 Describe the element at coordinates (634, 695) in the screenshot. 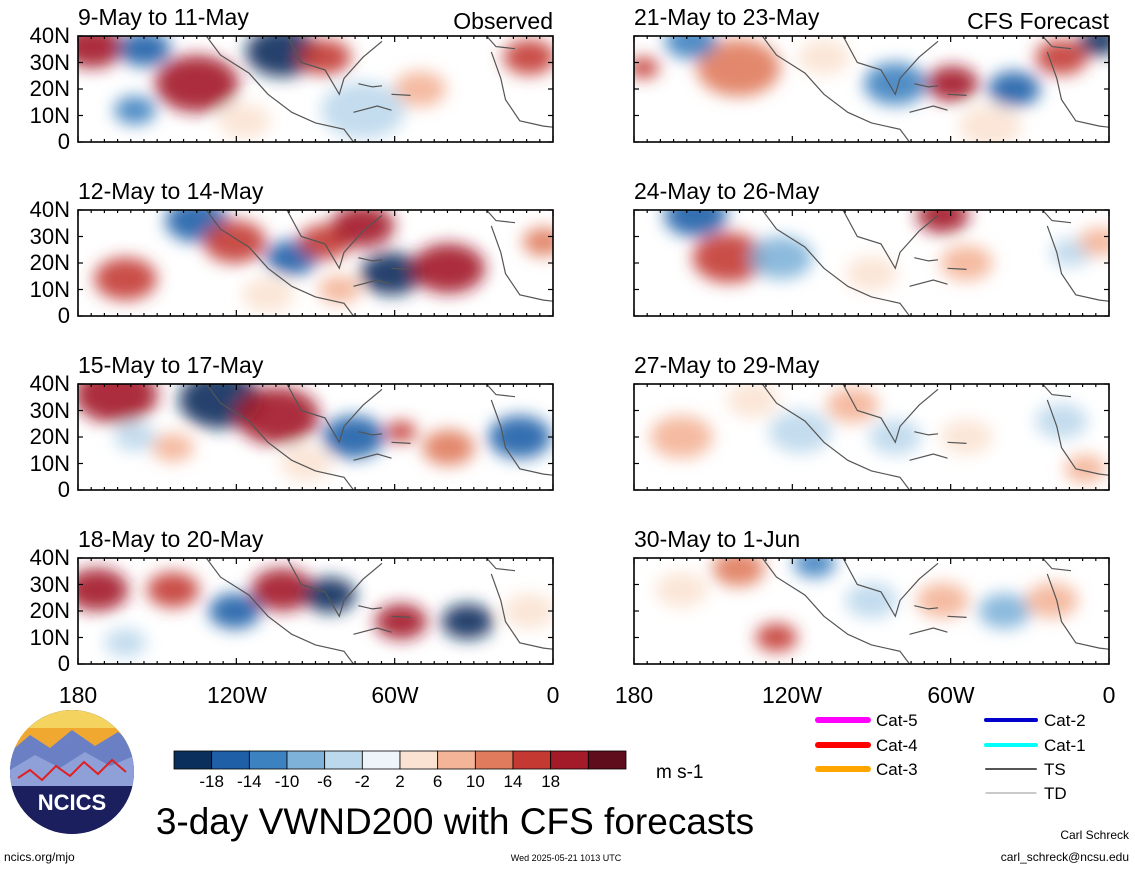

I see `x-tick-label: 180` at that location.